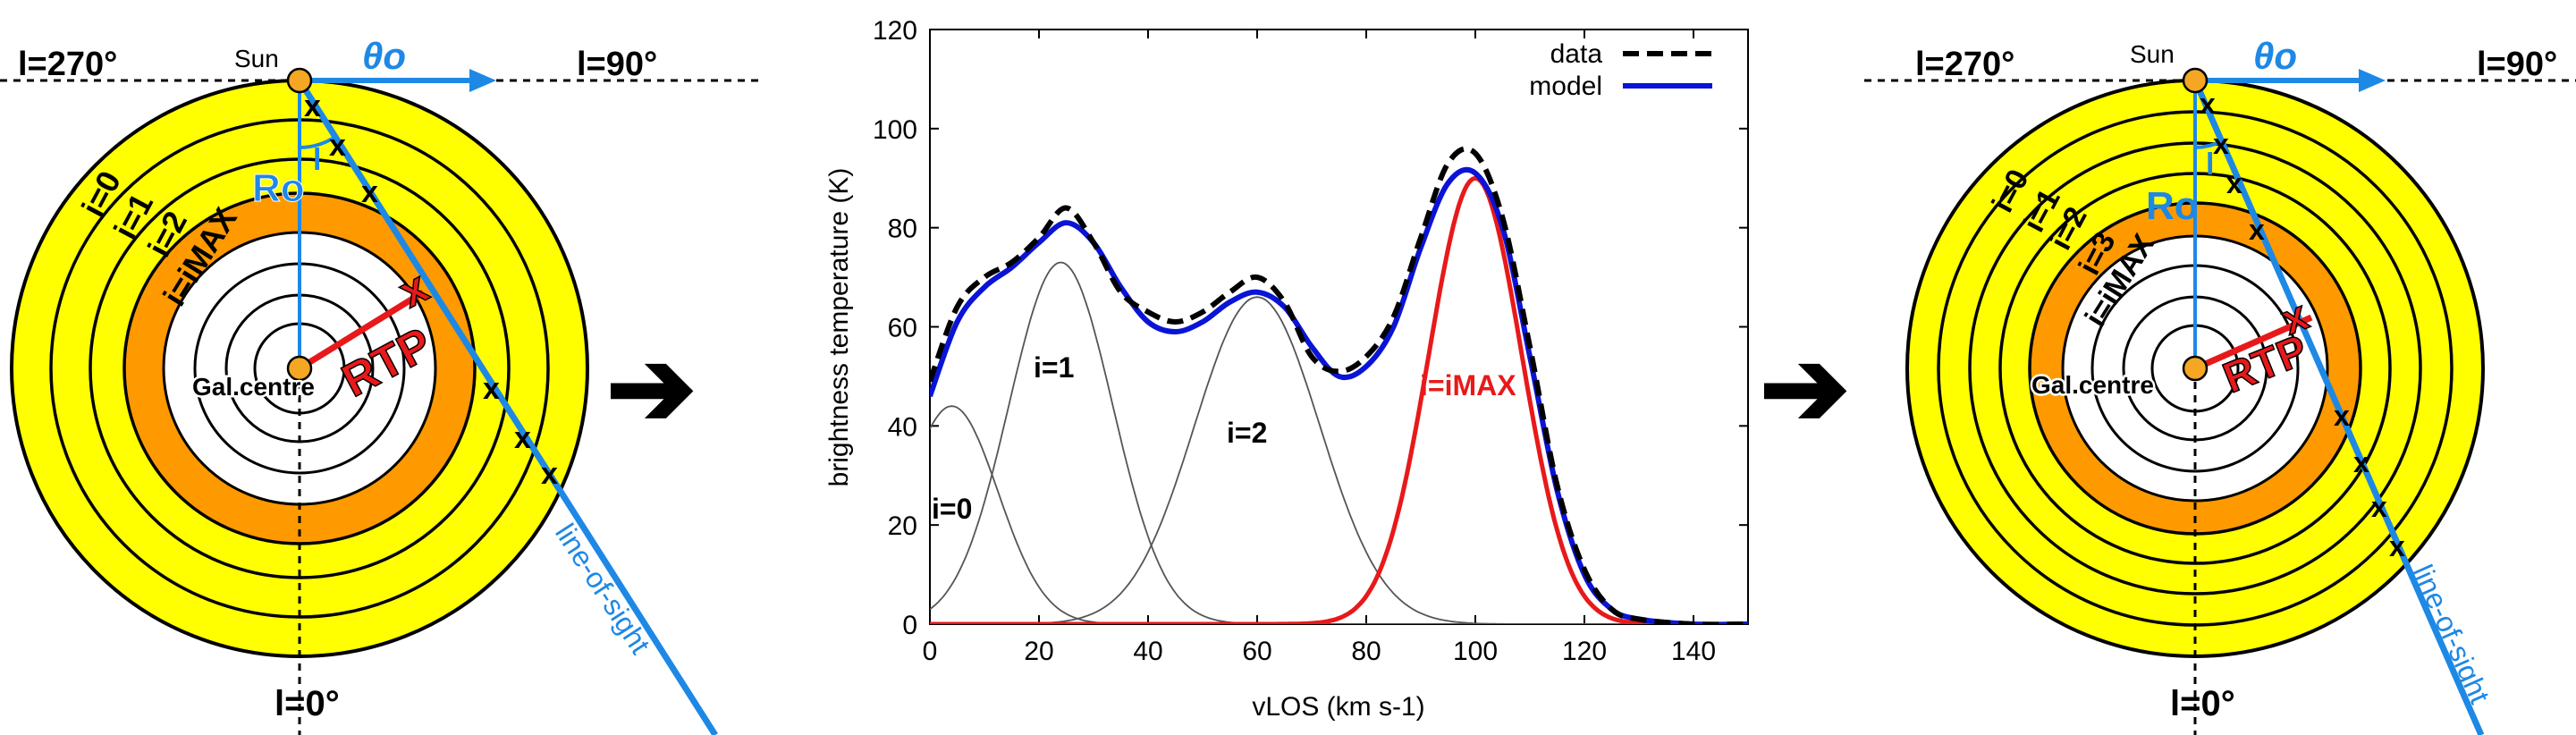 The image size is (2576, 735). I want to click on x-tick-label: 40, so click(1147, 652).